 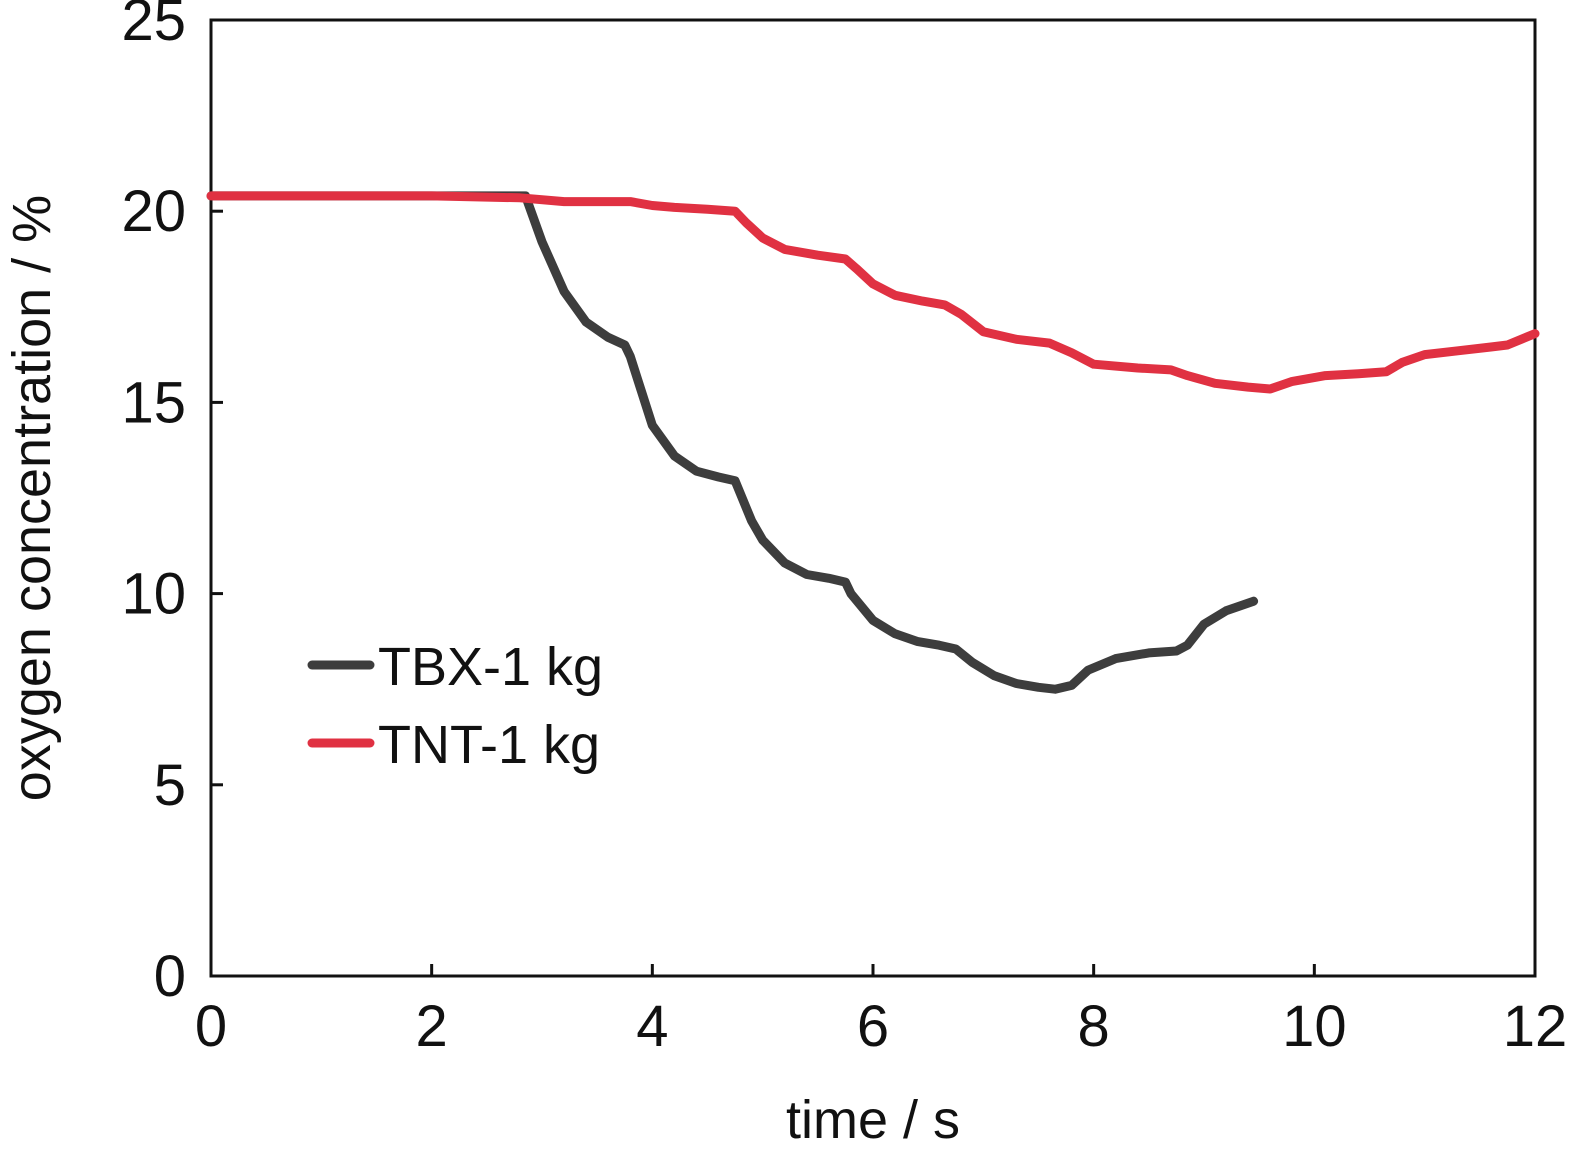 What do you see at coordinates (1094, 1026) in the screenshot?
I see `x-tick-label: 8` at bounding box center [1094, 1026].